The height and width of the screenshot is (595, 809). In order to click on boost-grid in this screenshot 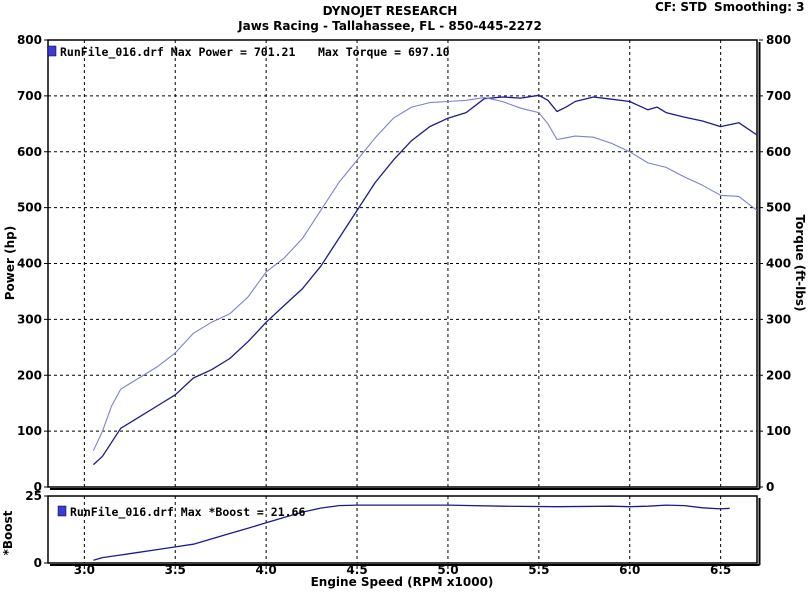, I will do `click(402, 529)`.